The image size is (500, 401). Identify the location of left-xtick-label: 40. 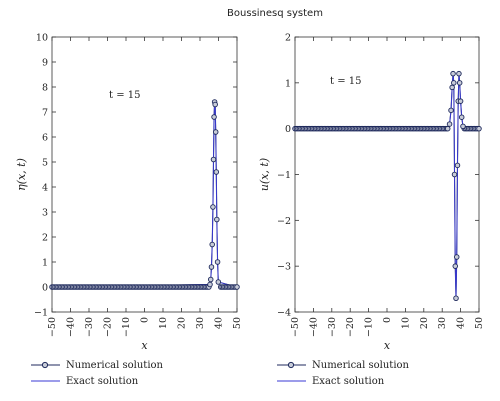
(219, 323).